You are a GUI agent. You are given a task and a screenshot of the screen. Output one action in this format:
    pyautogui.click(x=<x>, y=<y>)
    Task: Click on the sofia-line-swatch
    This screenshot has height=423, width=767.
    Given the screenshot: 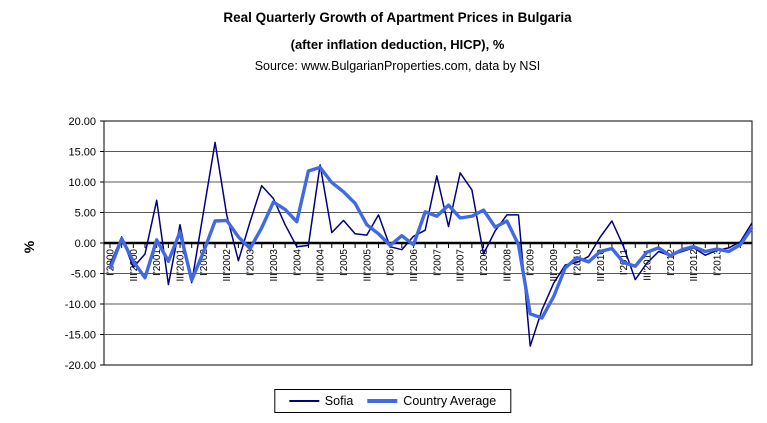 What is the action you would take?
    pyautogui.click(x=303, y=401)
    